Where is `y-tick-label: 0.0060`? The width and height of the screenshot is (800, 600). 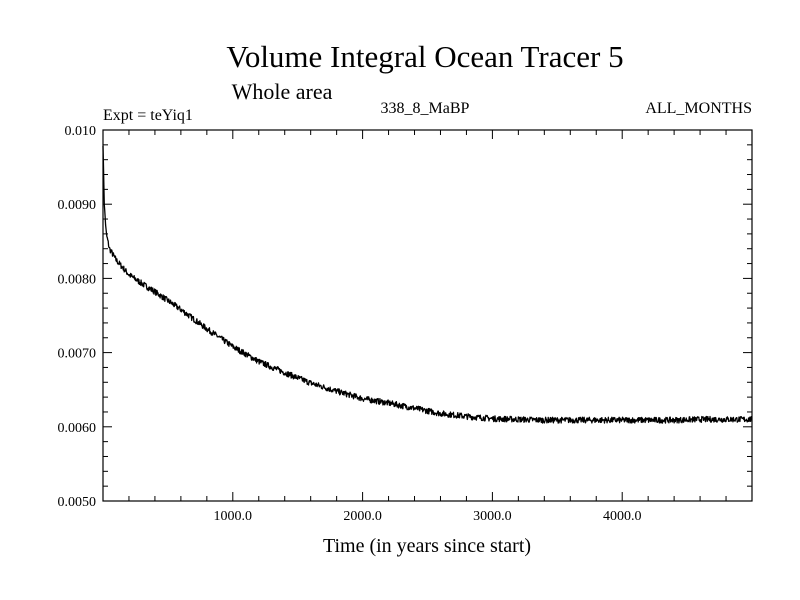 y-tick-label: 0.0060 is located at coordinates (77, 428).